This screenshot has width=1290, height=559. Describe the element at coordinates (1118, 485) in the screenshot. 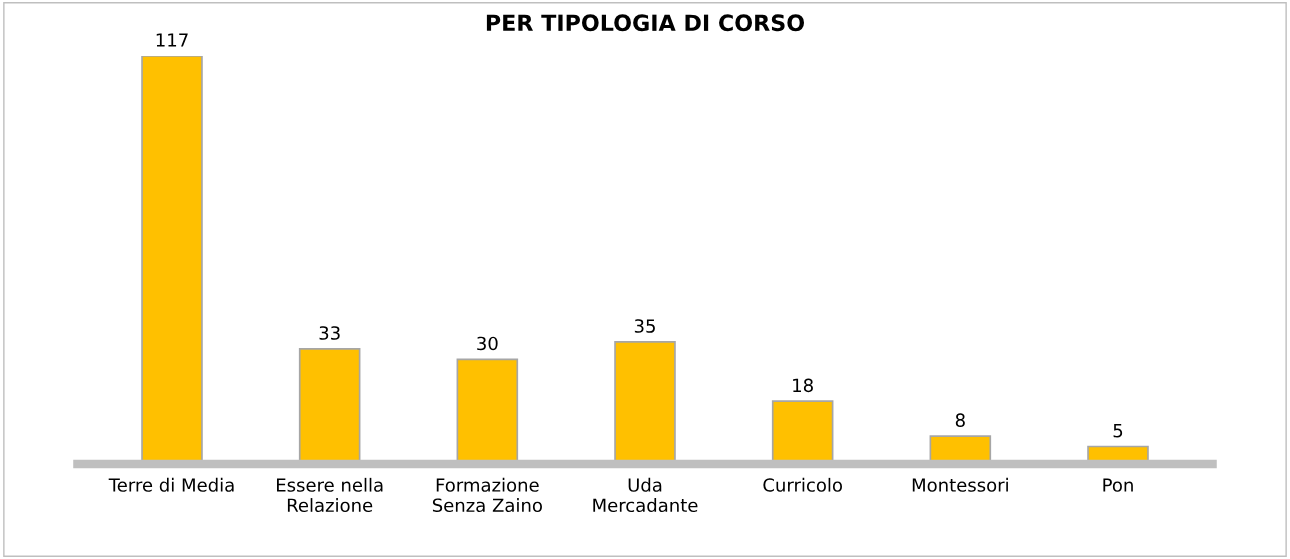

I see `x-tick-label: Pon` at that location.